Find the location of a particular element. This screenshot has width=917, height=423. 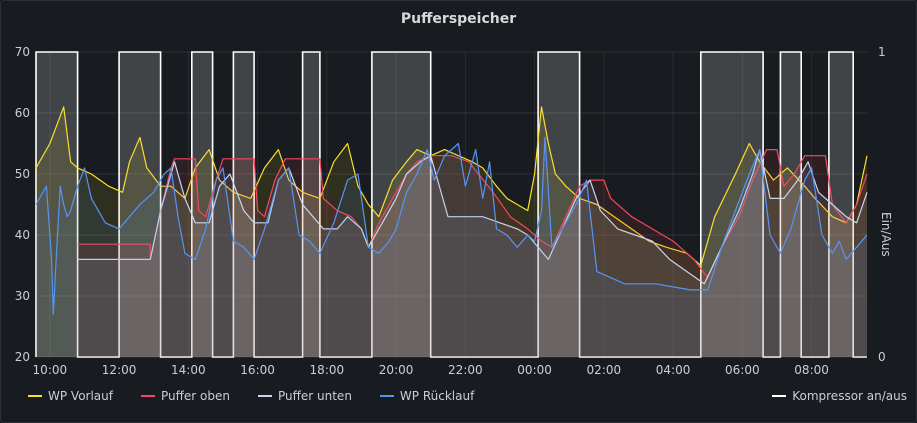

y-tick-label: 60 is located at coordinates (22, 113).